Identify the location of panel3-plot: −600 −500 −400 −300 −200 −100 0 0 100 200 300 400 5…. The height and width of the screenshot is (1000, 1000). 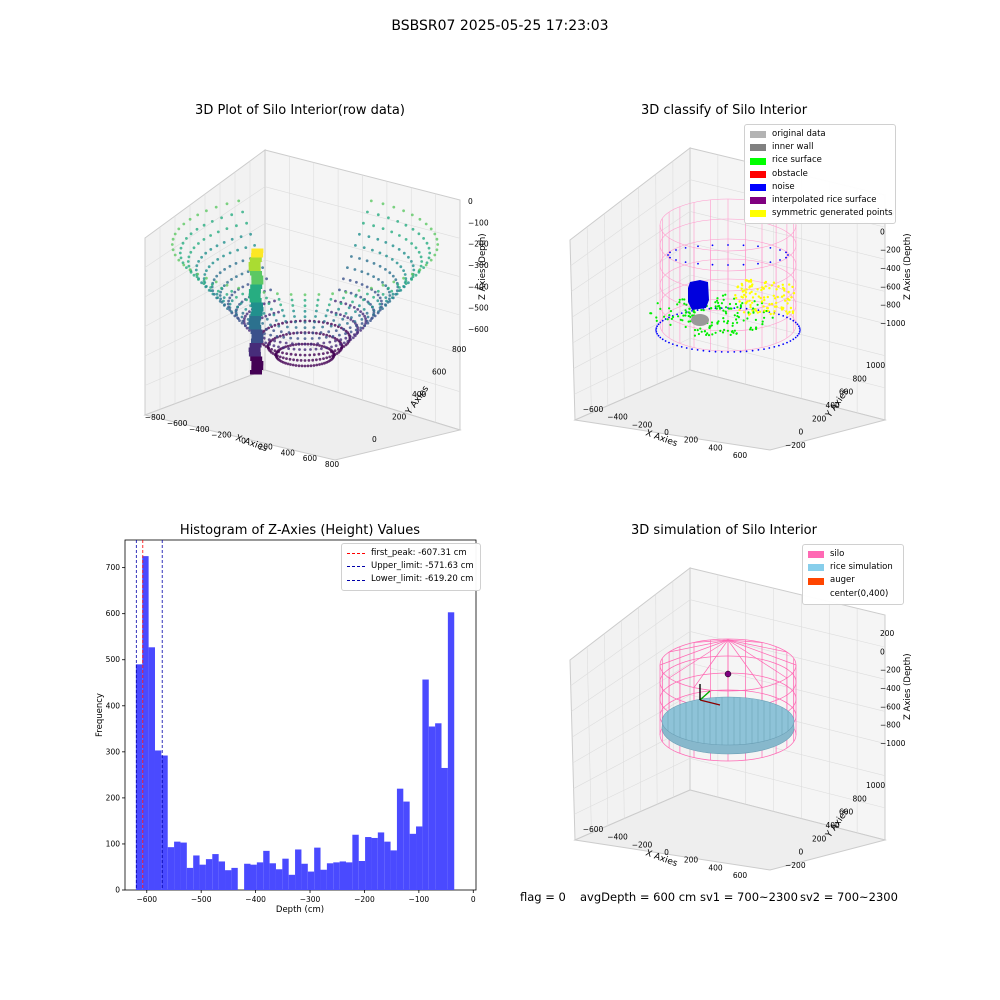
(286, 727).